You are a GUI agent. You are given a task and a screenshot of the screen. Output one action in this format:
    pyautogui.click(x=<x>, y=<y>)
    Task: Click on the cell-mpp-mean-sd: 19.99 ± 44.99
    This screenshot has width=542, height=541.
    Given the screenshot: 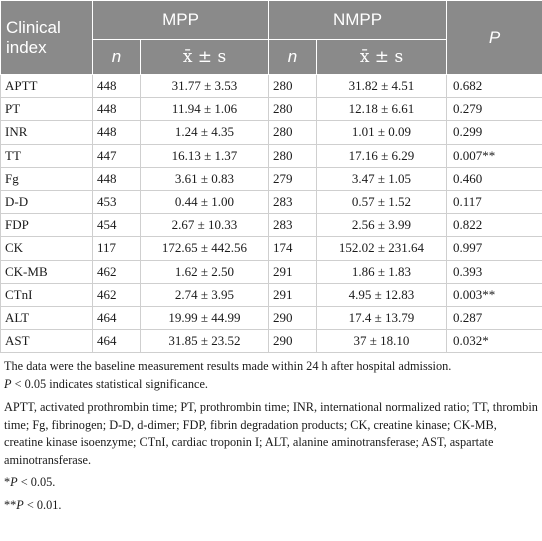 What is the action you would take?
    pyautogui.click(x=204, y=318)
    